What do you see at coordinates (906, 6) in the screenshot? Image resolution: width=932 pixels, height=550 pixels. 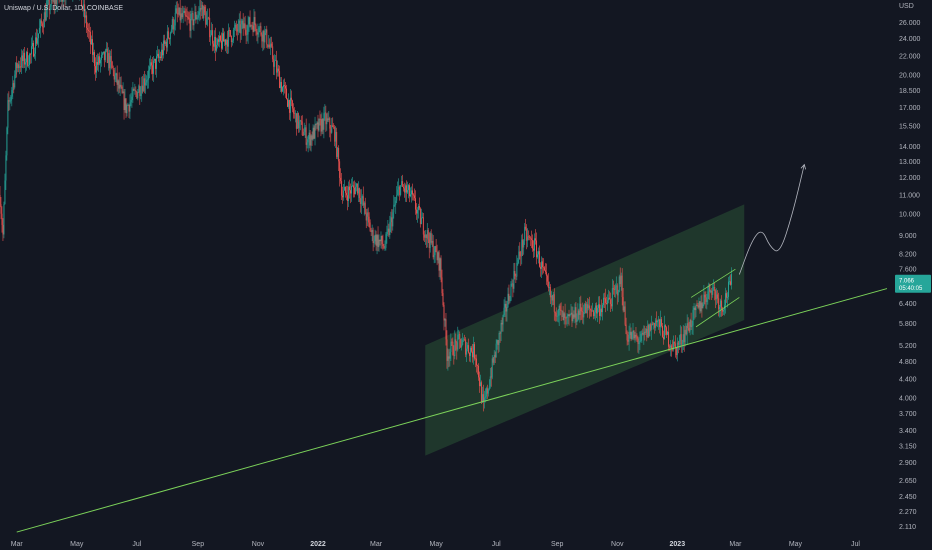 I see `currency-label: USD` at bounding box center [906, 6].